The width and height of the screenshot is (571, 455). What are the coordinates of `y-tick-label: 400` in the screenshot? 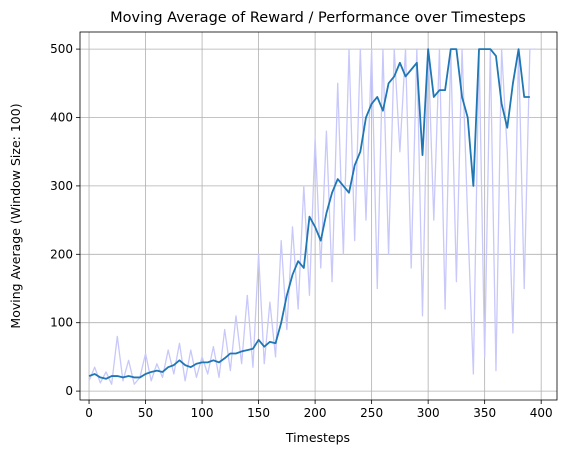 It's located at (61, 118).